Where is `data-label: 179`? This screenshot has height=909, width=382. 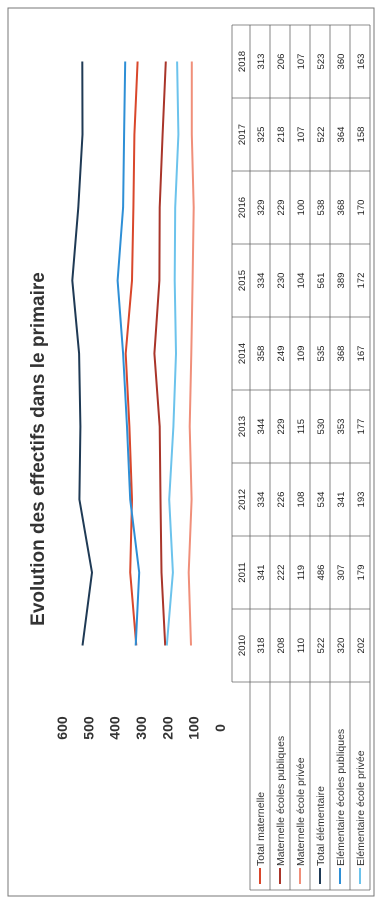
data-label: 179 is located at coordinates (361, 573).